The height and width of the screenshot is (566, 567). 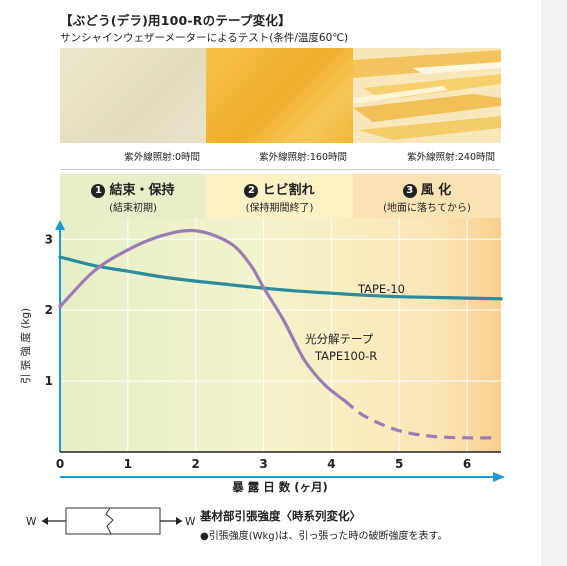 I want to click on sample-photo-240h: 紫外線照射:240時間, so click(x=427, y=109).